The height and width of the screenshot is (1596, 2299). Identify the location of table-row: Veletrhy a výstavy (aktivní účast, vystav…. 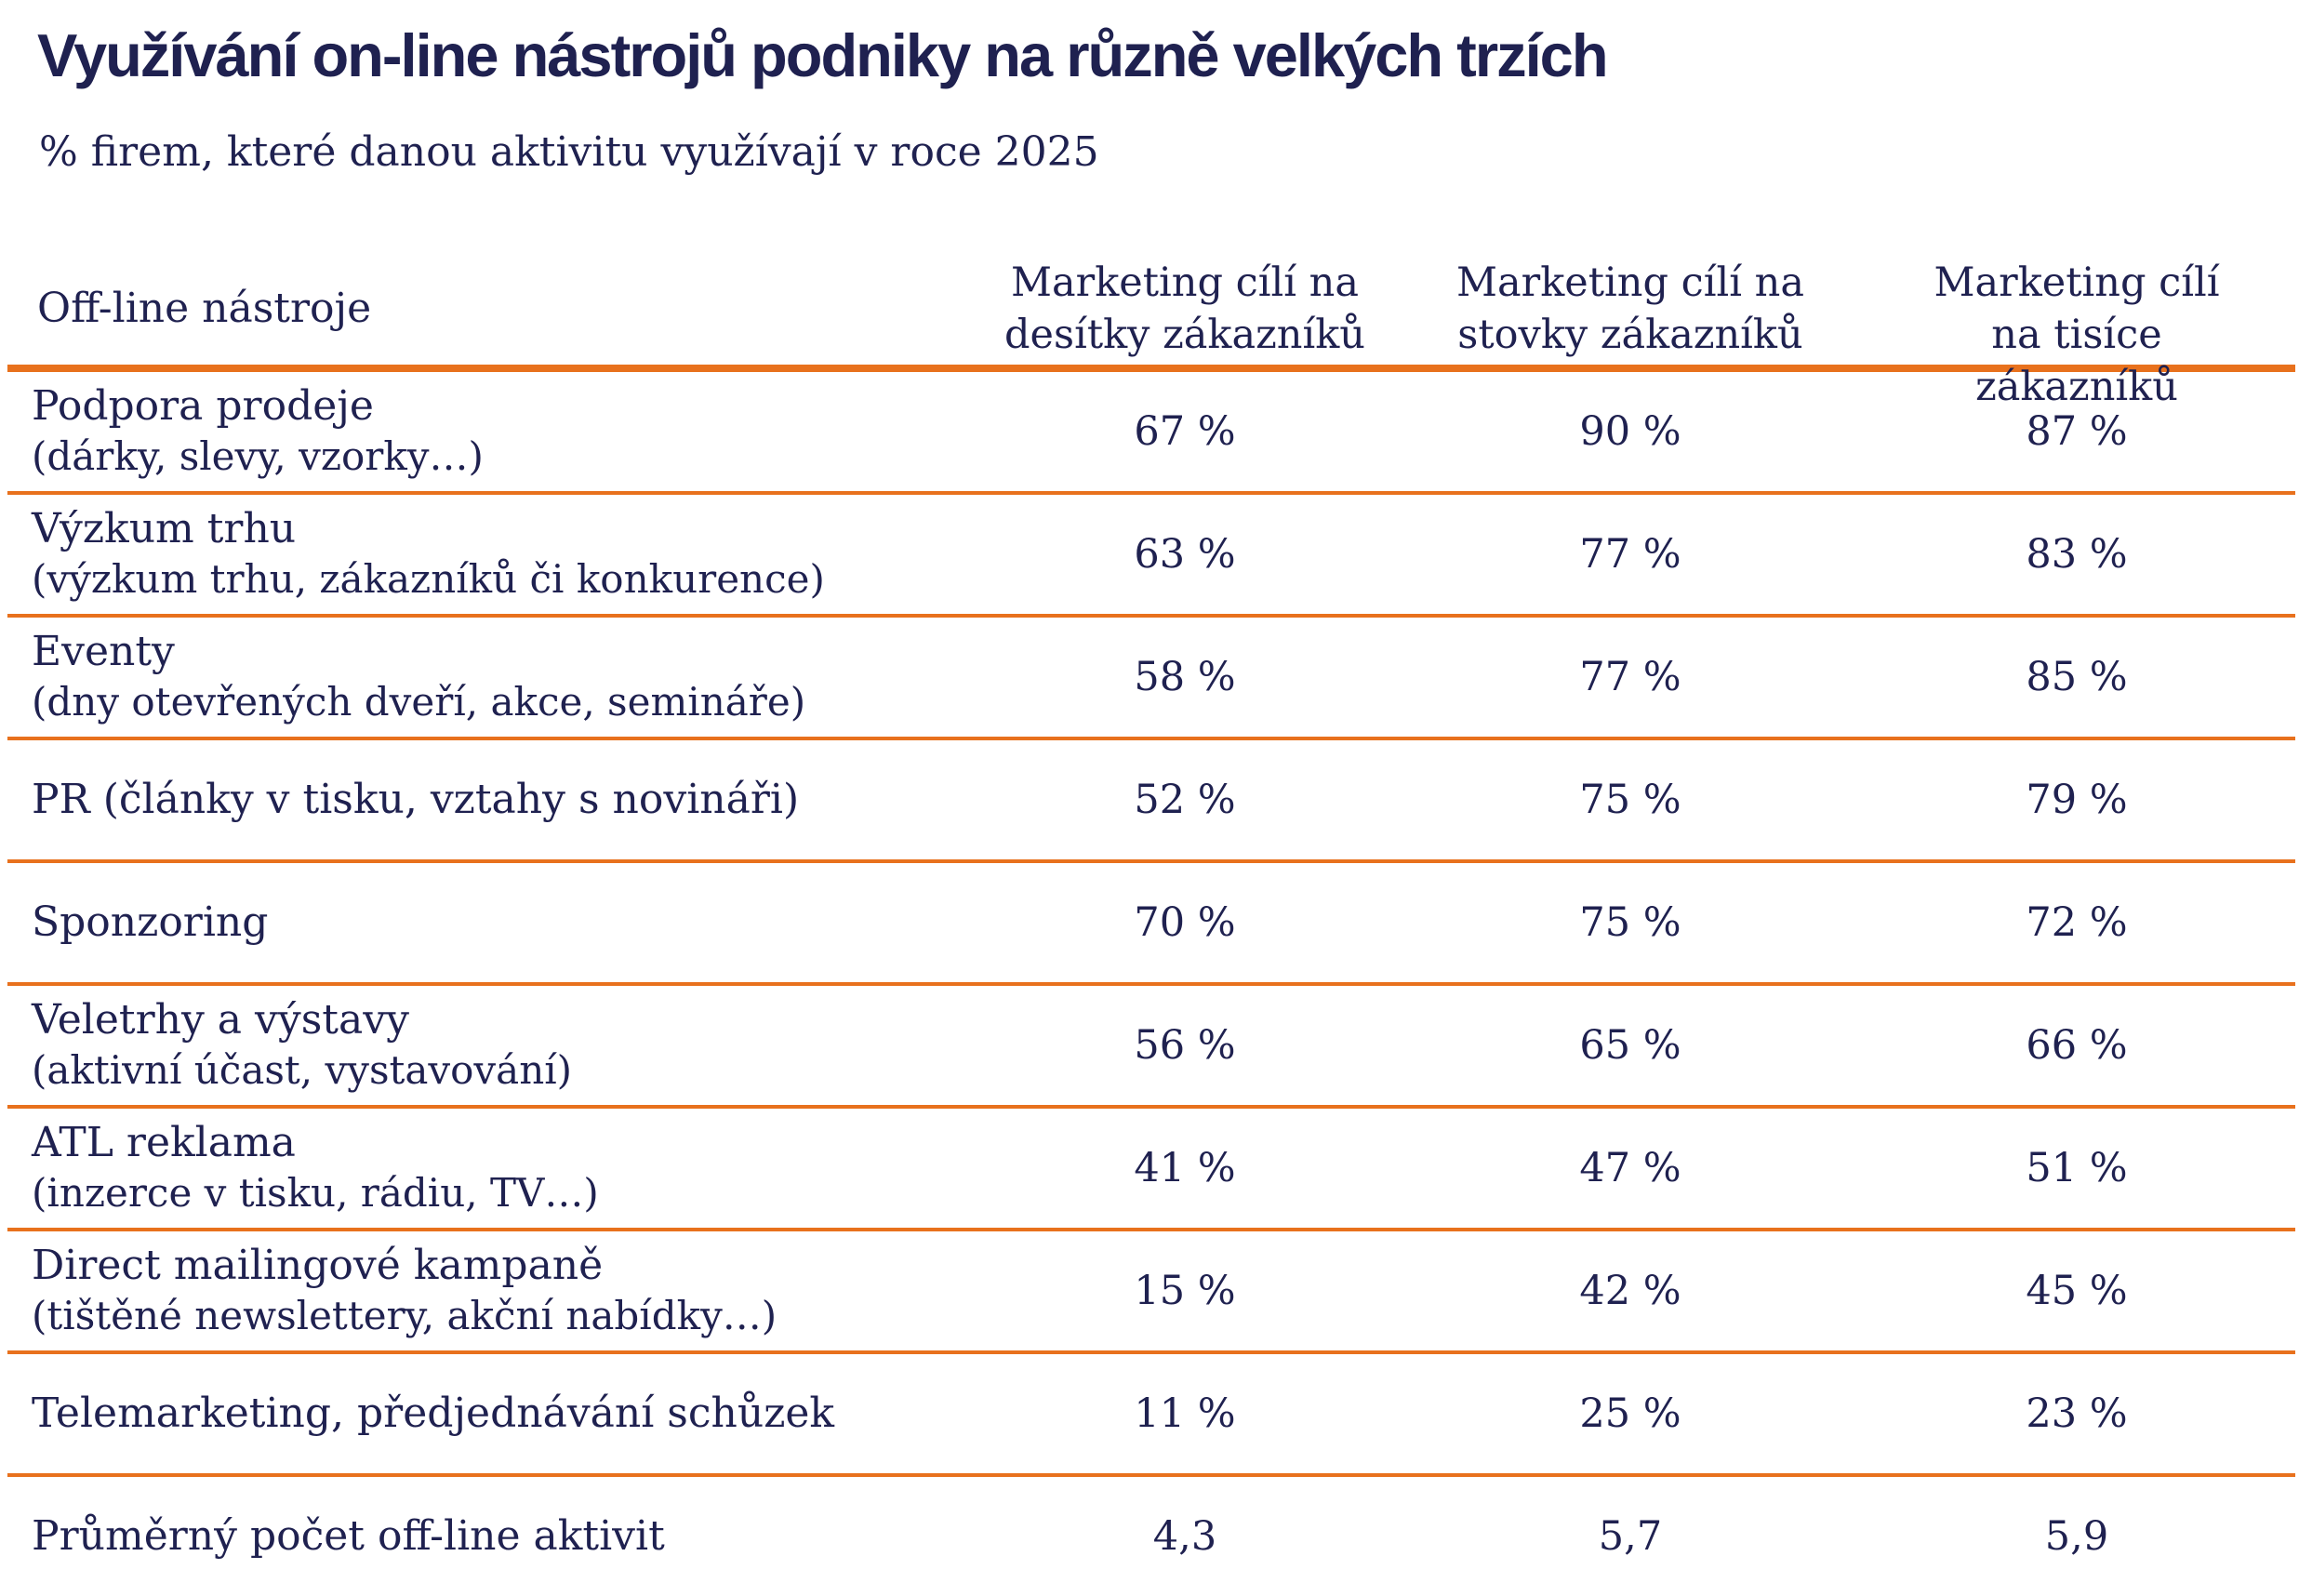
(1151, 1048).